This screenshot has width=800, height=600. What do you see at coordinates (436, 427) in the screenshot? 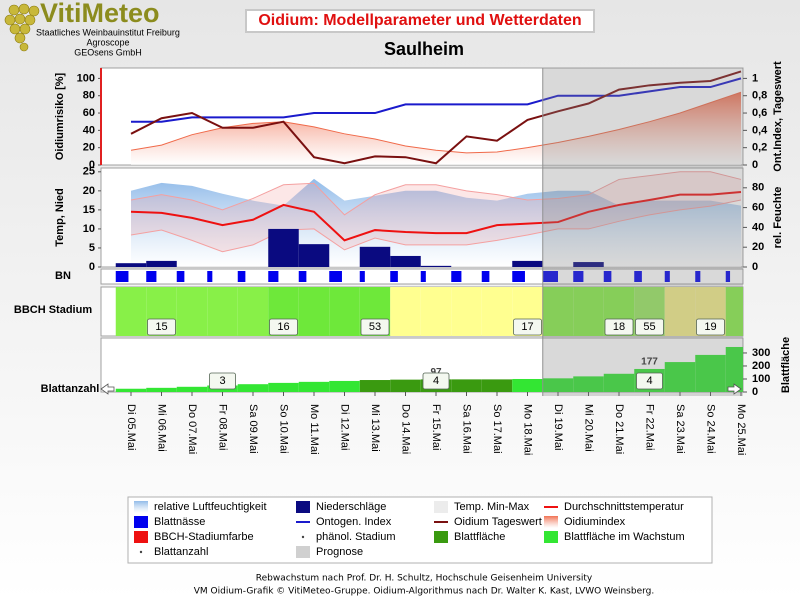
I see `x-tick-label: Fr 15.Mai` at bounding box center [436, 427].